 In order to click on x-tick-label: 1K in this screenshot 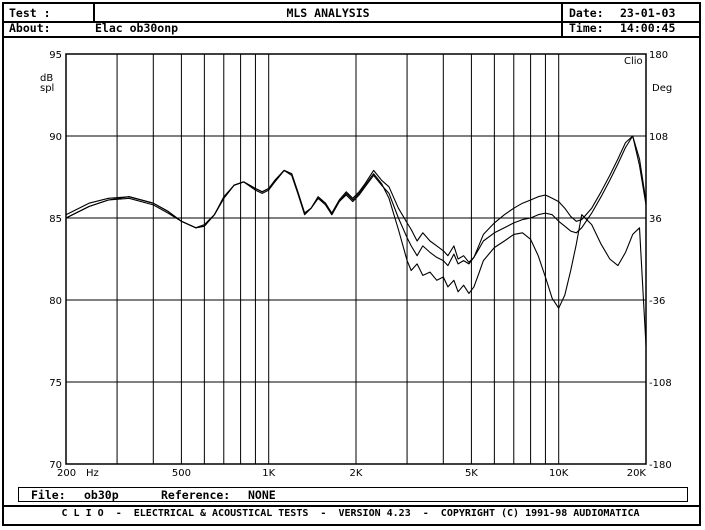, I will do `click(268, 473)`.